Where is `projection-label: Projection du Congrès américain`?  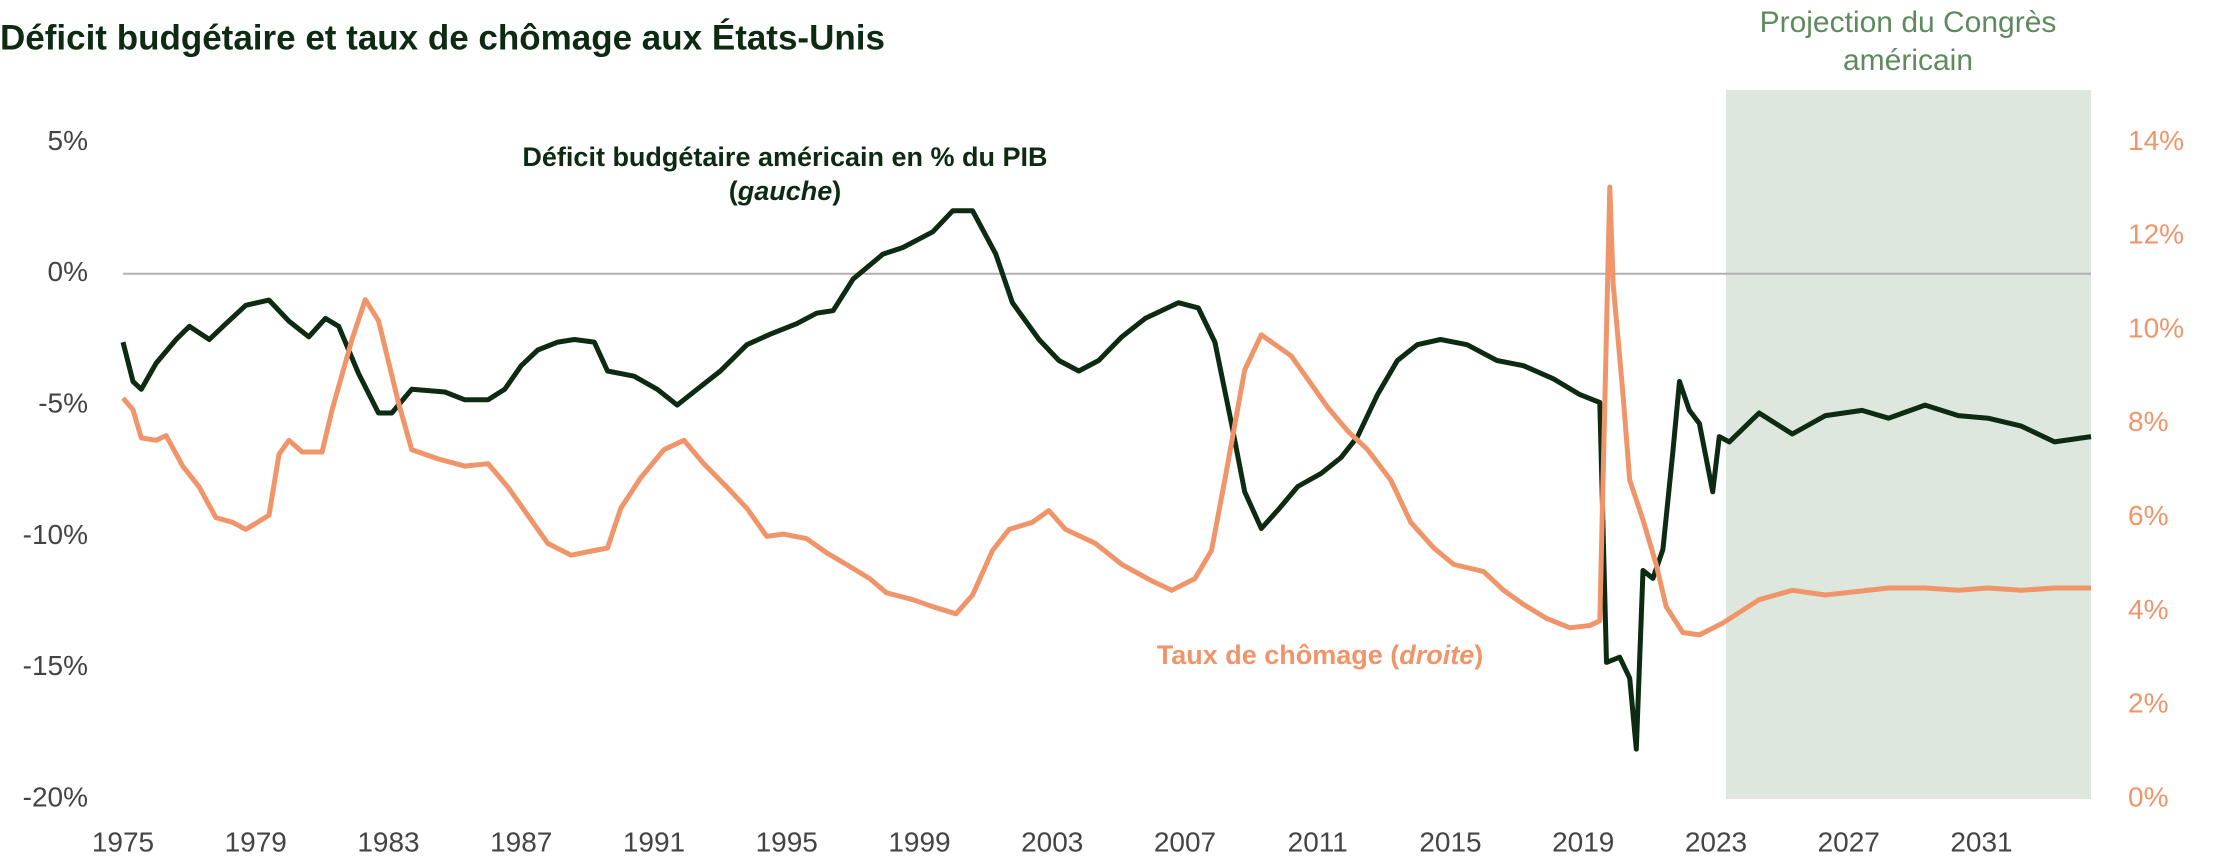 projection-label: Projection du Congrès américain is located at coordinates (1908, 41).